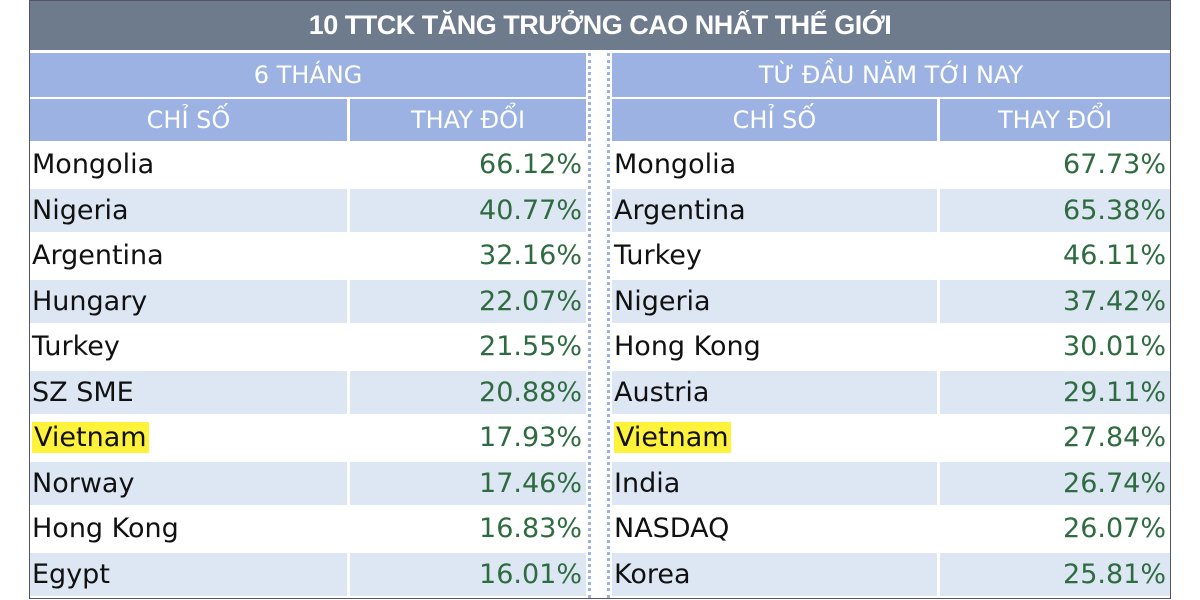  Describe the element at coordinates (530, 347) in the screenshot. I see `value-text: 21.55%` at that location.